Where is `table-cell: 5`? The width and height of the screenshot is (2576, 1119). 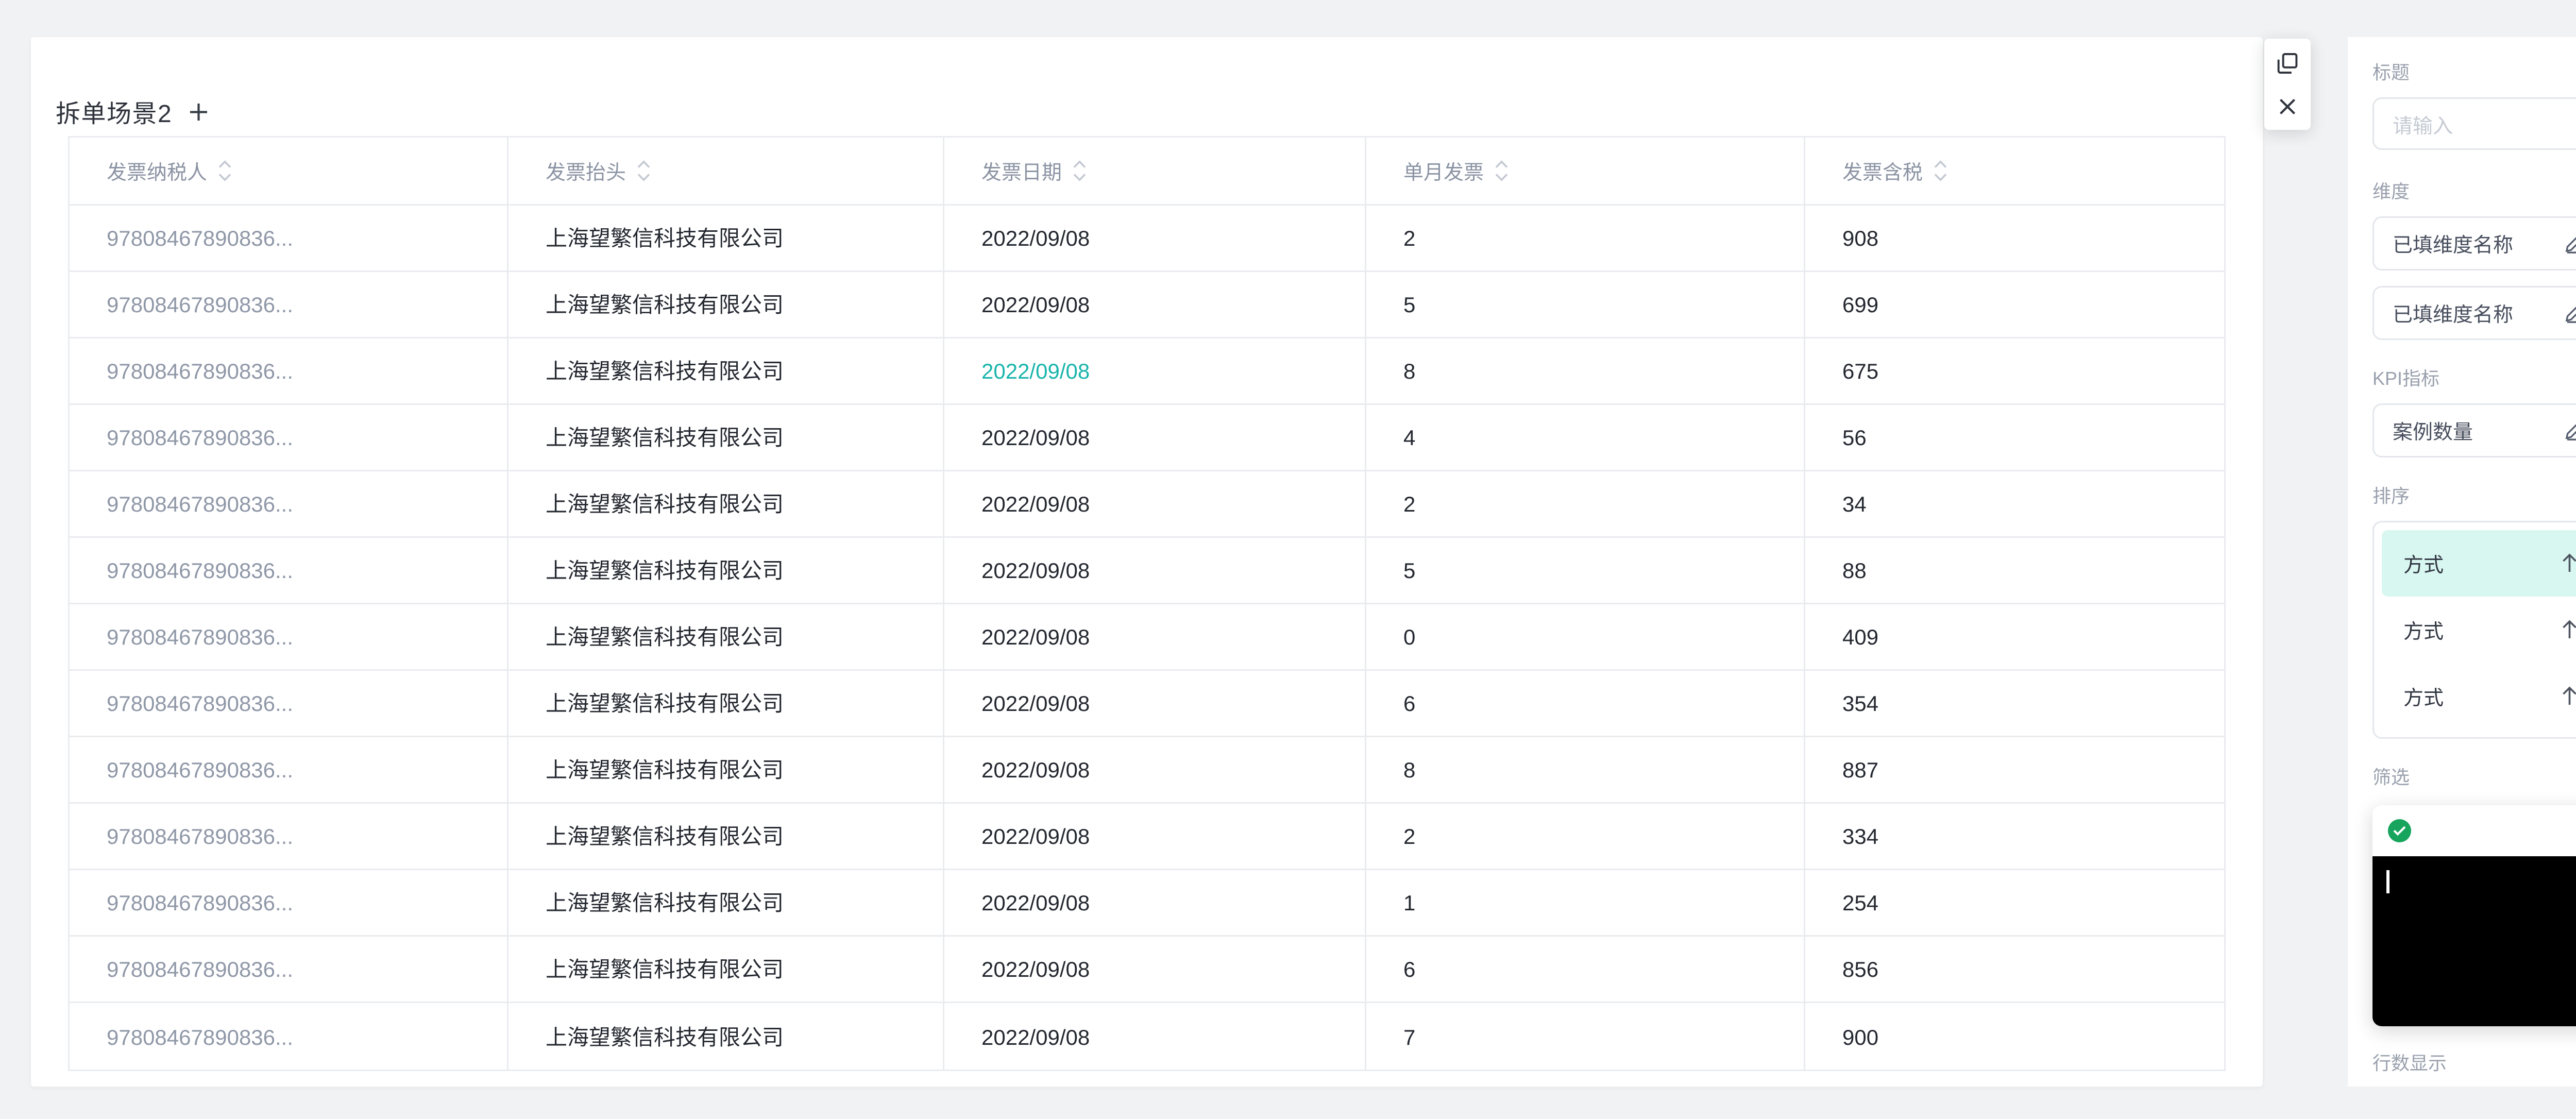 table-cell: 5 is located at coordinates (1585, 305).